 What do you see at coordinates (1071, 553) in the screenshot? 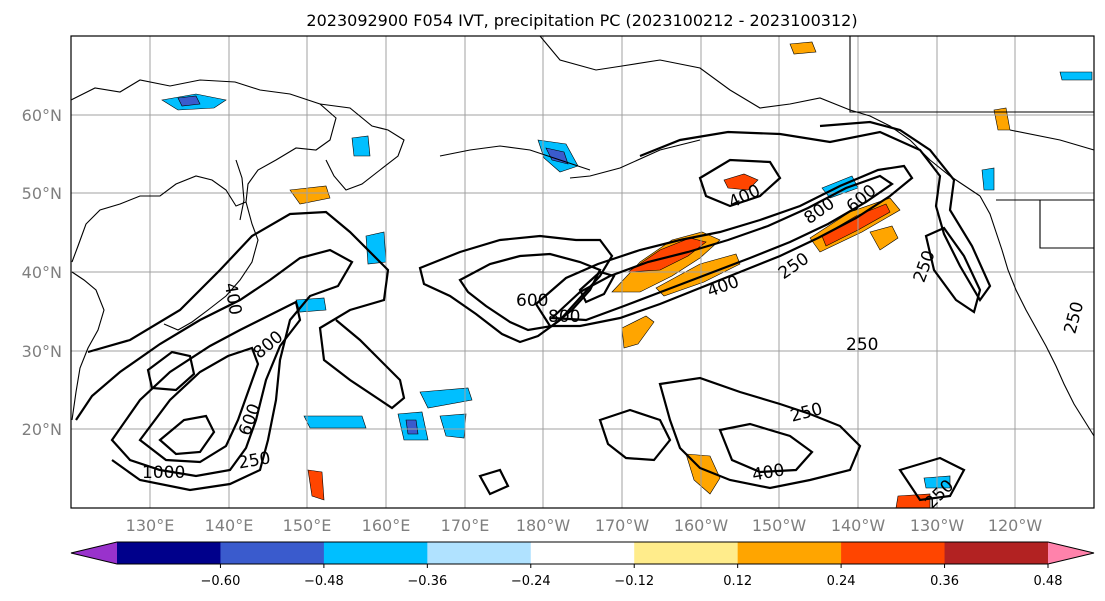
I see `colorbar-extend-high` at bounding box center [1071, 553].